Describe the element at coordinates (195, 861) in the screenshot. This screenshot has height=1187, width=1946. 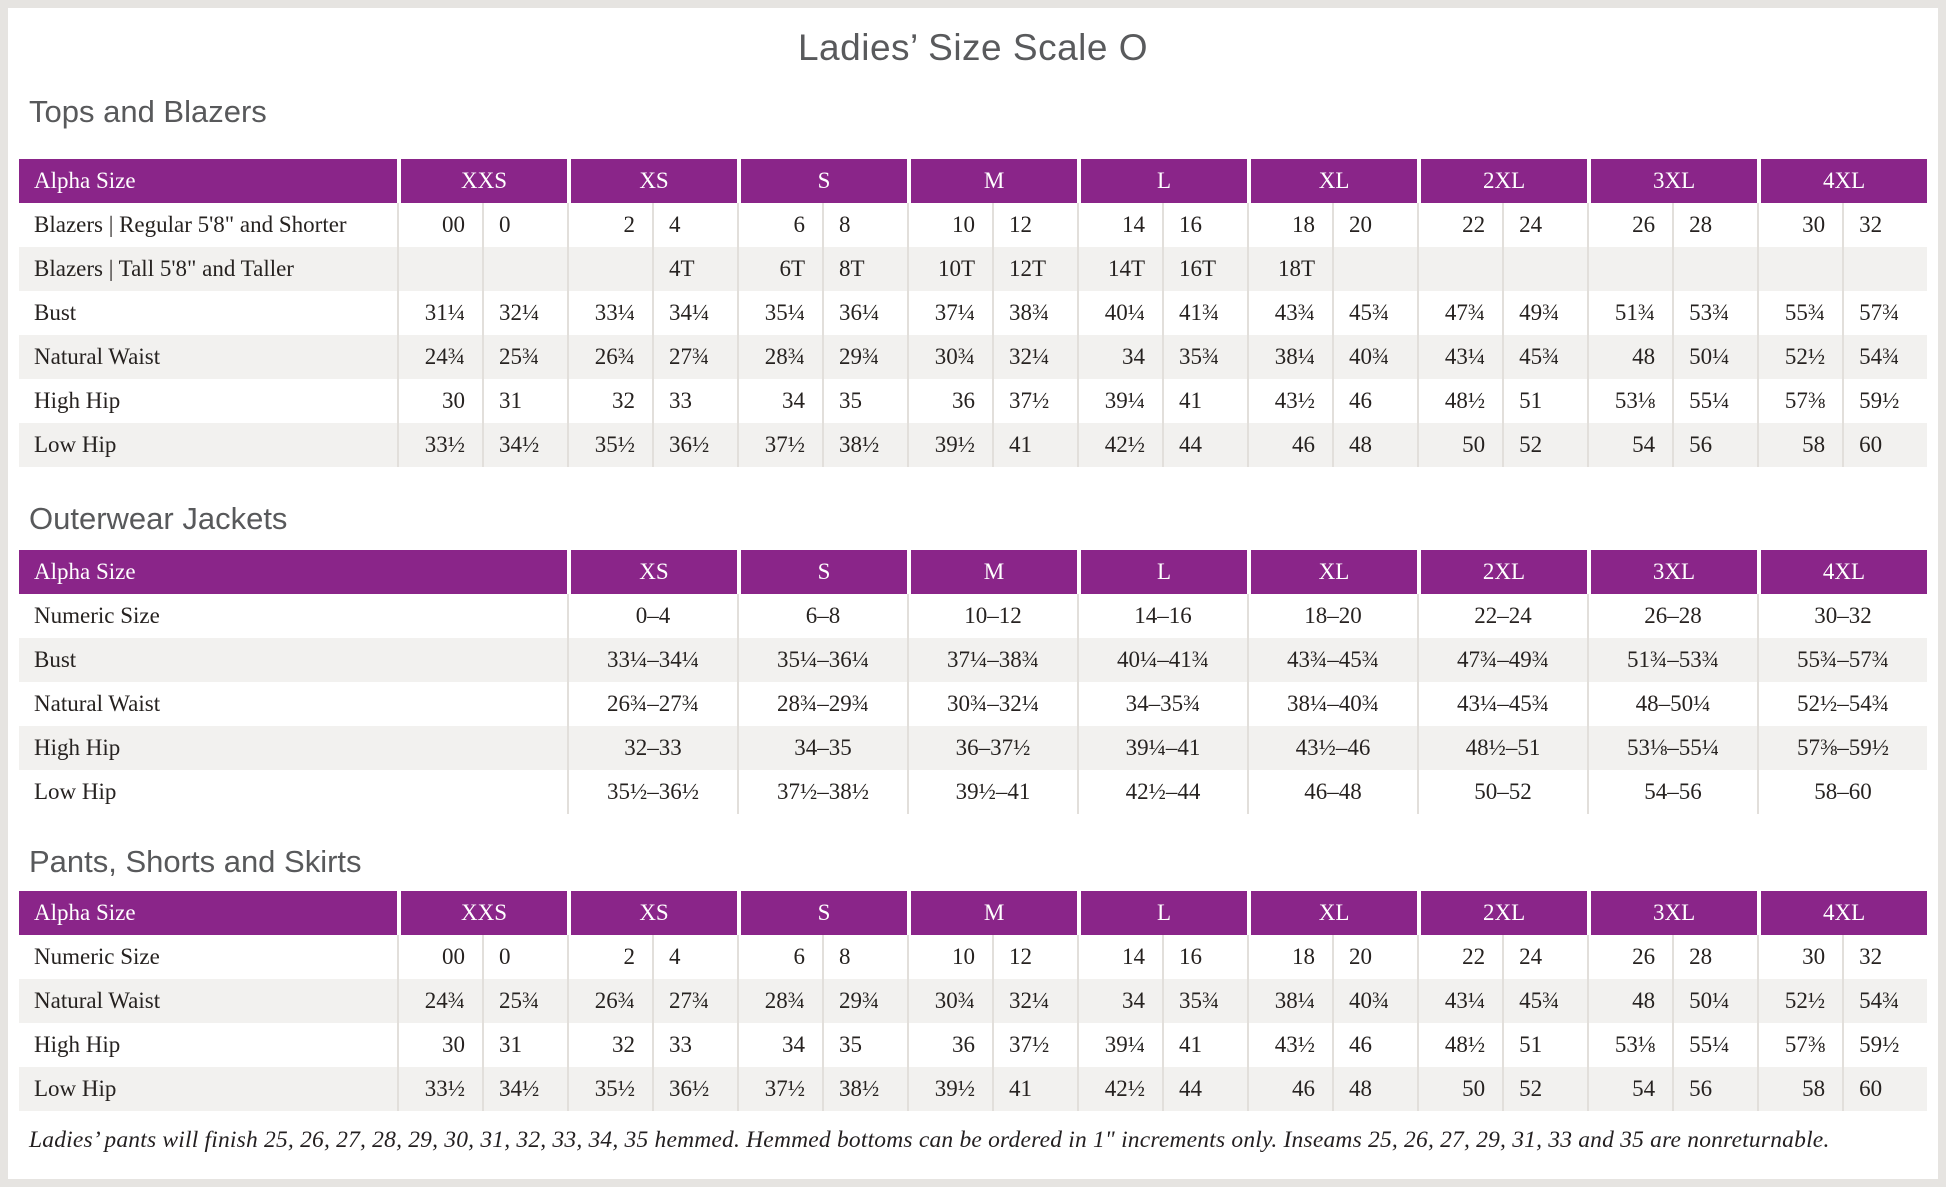
I see `section-heading-pants-shorts-skirts: Pants, Shorts and Skirts` at that location.